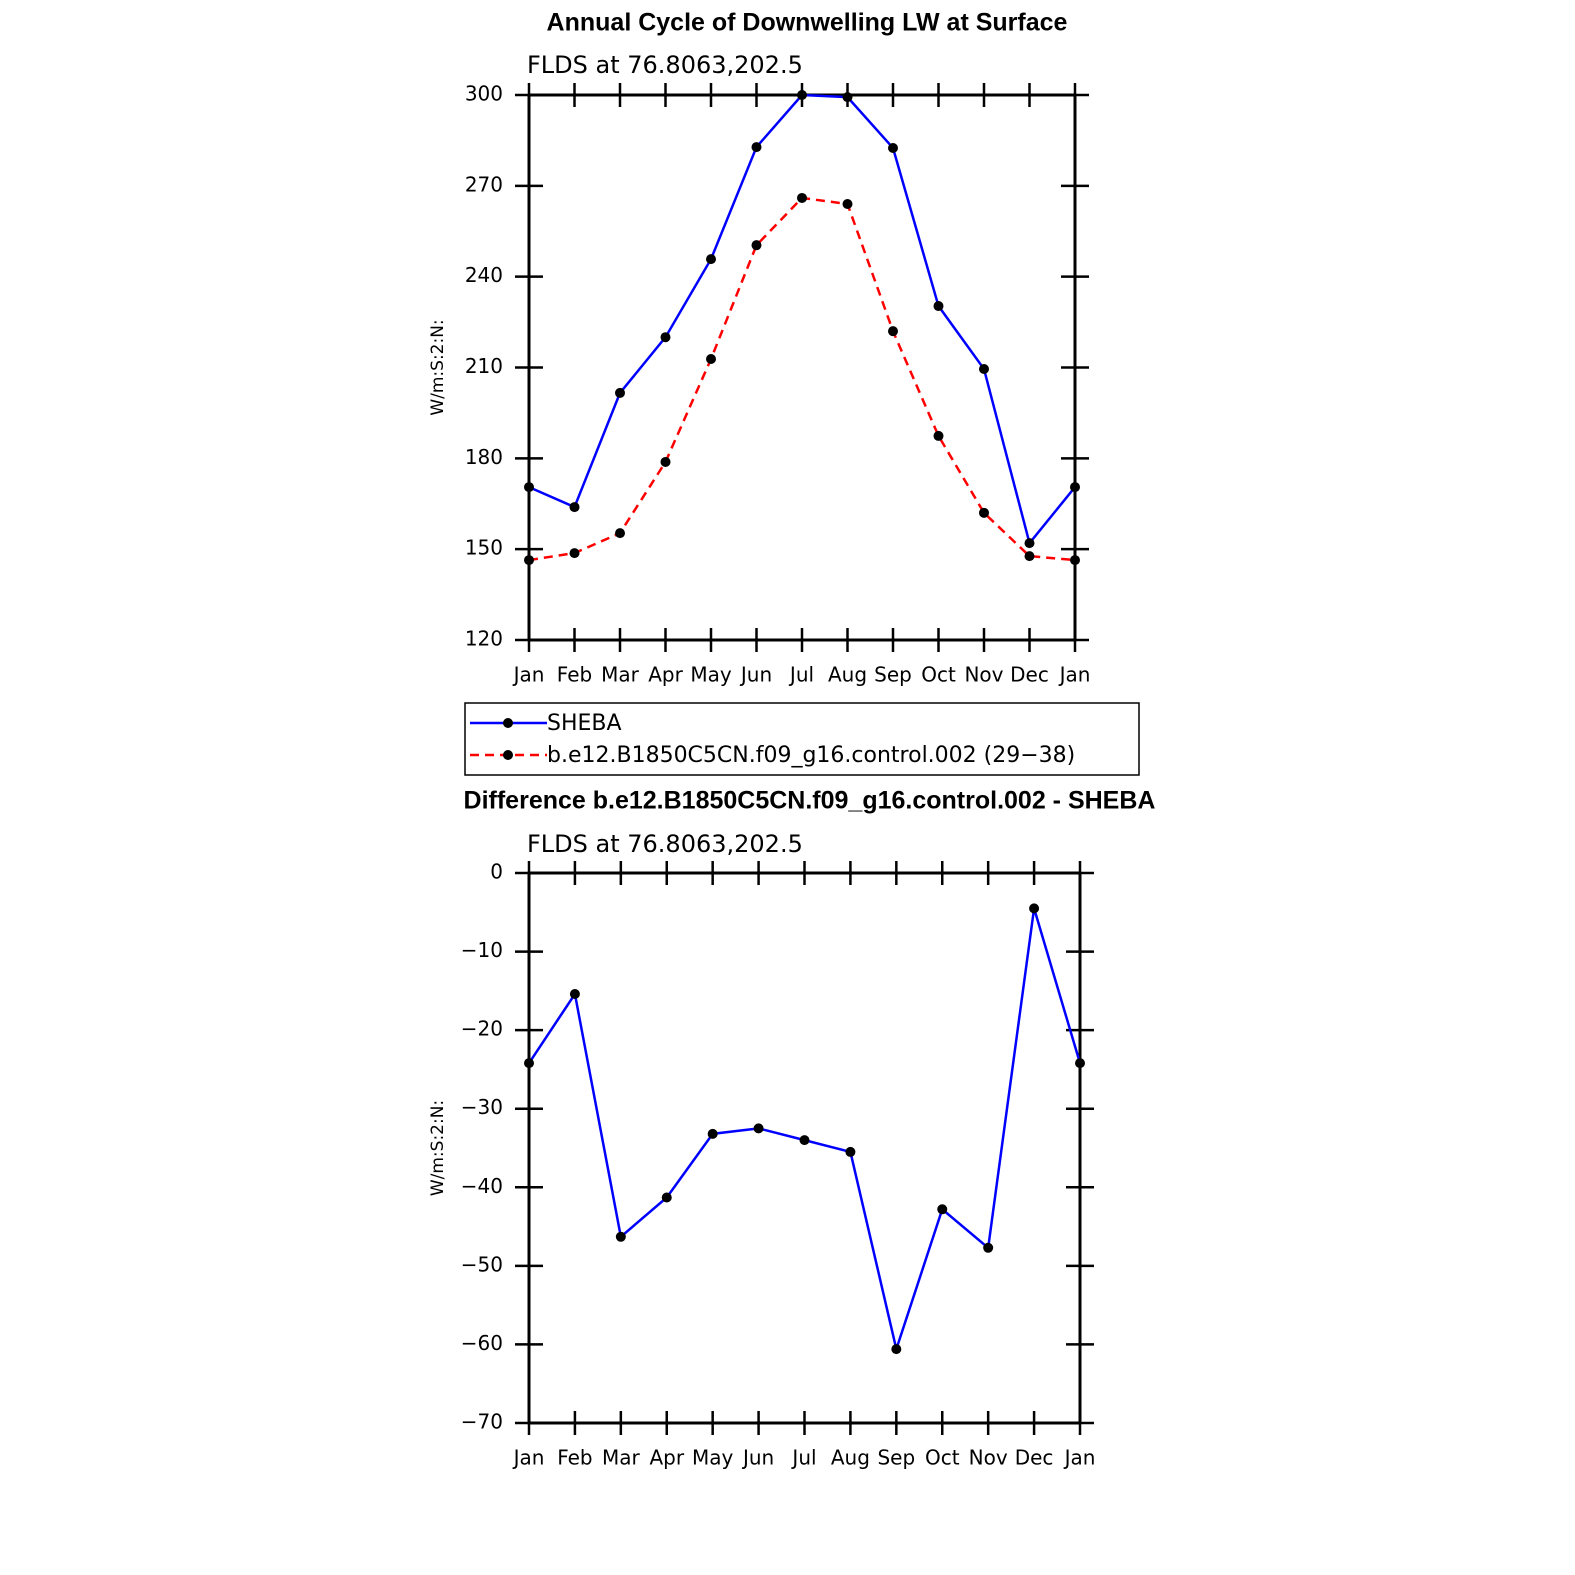 This screenshot has width=1575, height=1575. Describe the element at coordinates (482, 1107) in the screenshot. I see `y-tick-label: −30` at that location.